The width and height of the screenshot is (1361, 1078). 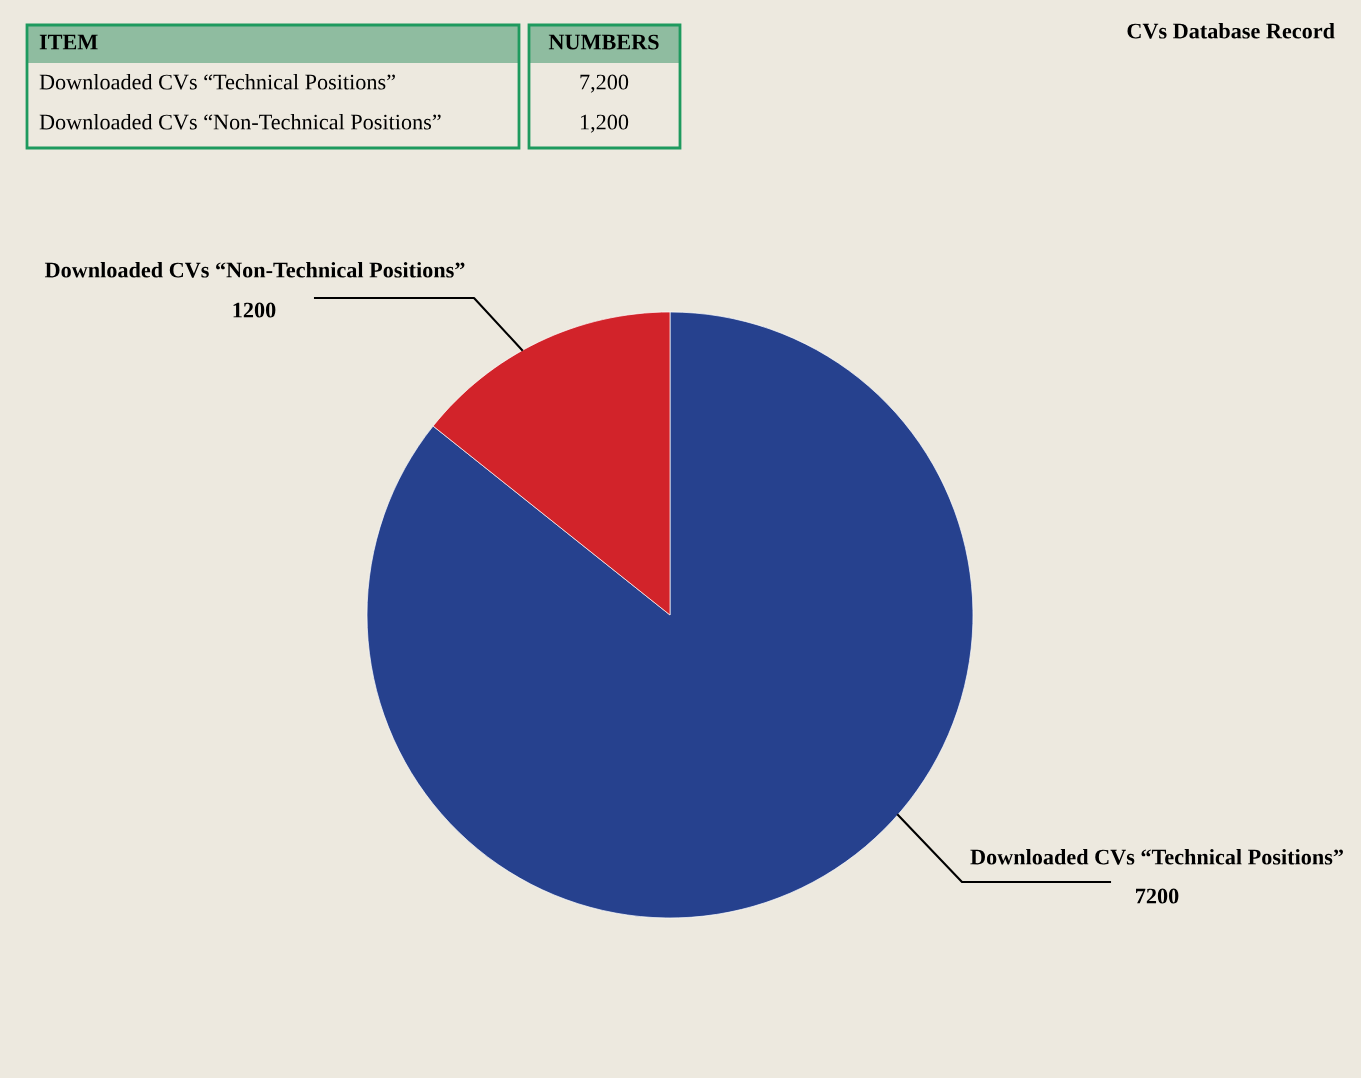 I want to click on text: 7,200, so click(x=604, y=83).